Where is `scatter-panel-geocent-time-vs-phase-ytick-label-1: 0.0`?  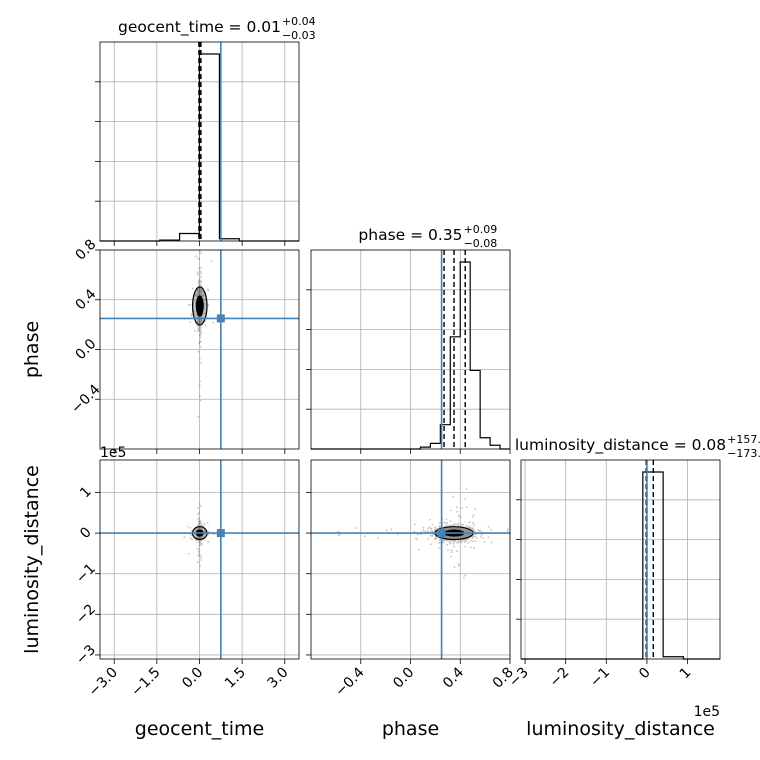 scatter-panel-geocent-time-vs-phase-ytick-label-1: 0.0 is located at coordinates (85, 349).